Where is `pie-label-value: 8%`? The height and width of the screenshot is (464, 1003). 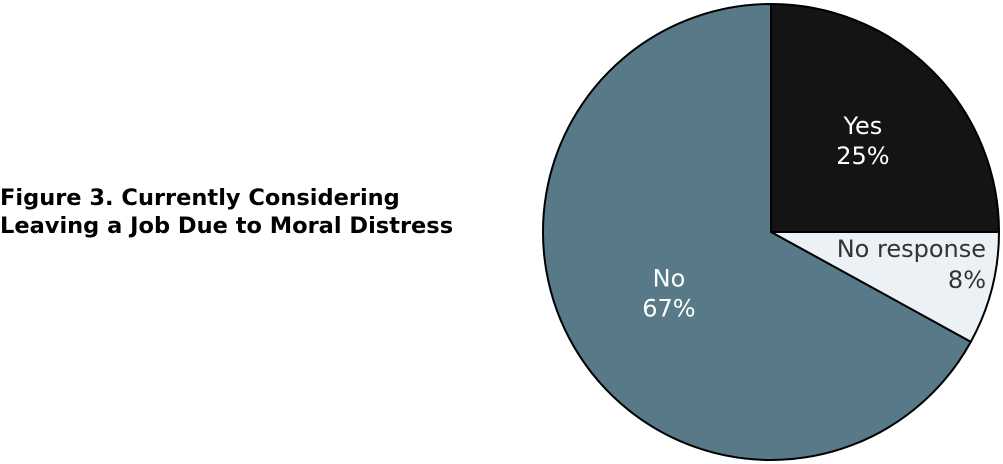 pie-label-value: 8% is located at coordinates (967, 280).